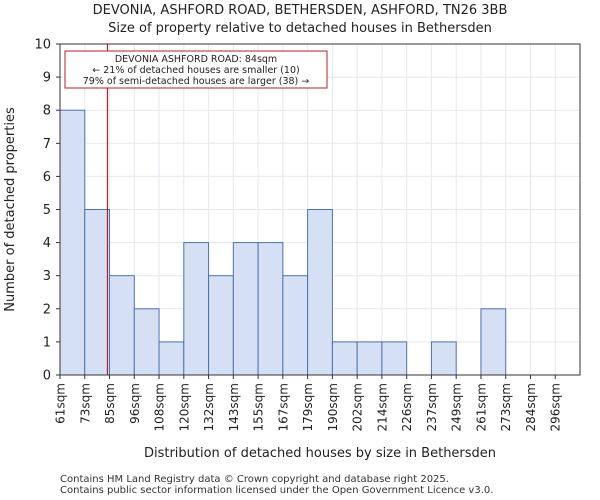 The image size is (600, 500). I want to click on y-tick-label: 8, so click(47, 111).